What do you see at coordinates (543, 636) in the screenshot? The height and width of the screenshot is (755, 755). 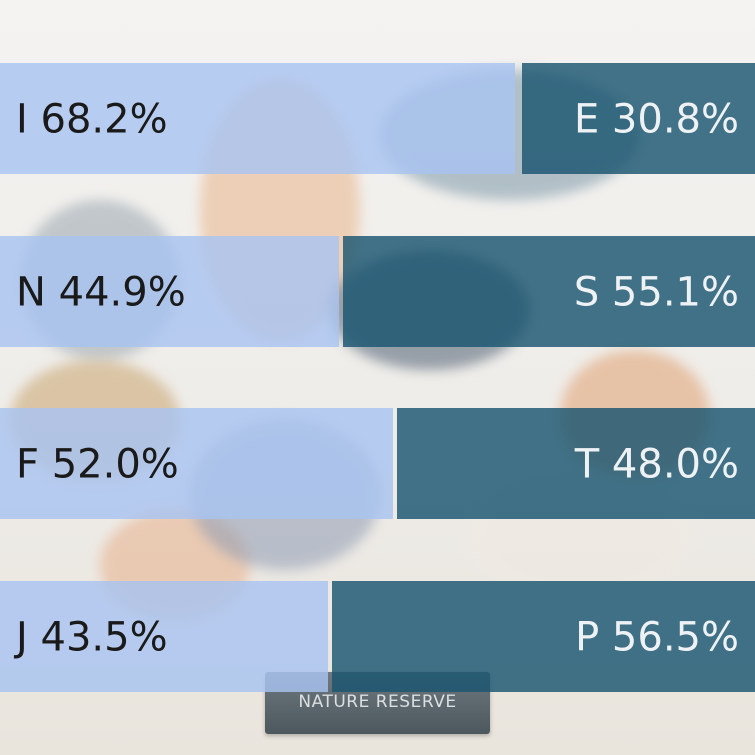 I see `bar-p` at bounding box center [543, 636].